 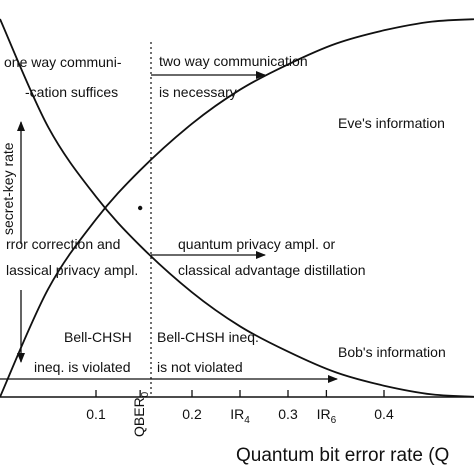 I want to click on x-tick-label: 0.1, so click(x=96, y=414).